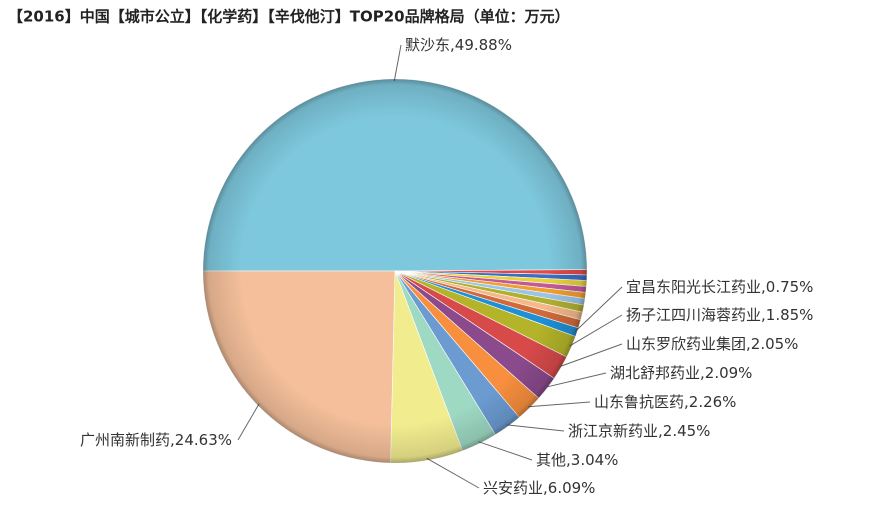  I want to click on data-label: 扬子江四川海蓉药业,1.85%, so click(719, 315).